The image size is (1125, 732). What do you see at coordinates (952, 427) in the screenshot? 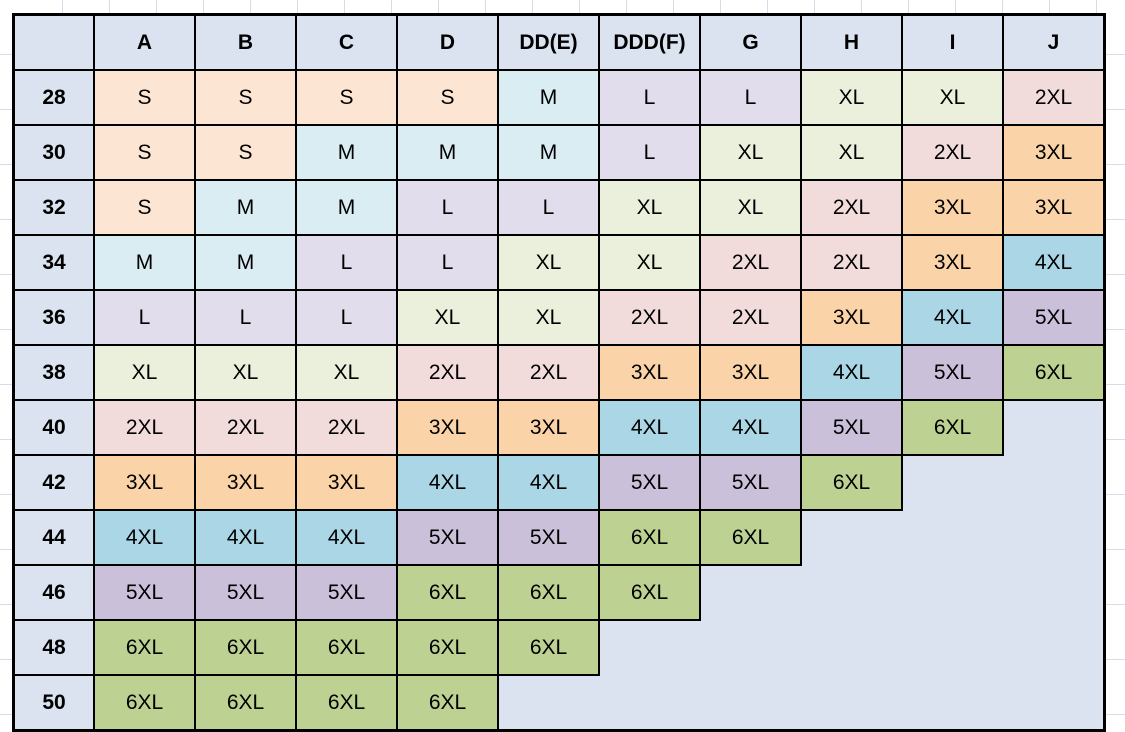
I see `size-cell-40-i: 6XL` at bounding box center [952, 427].